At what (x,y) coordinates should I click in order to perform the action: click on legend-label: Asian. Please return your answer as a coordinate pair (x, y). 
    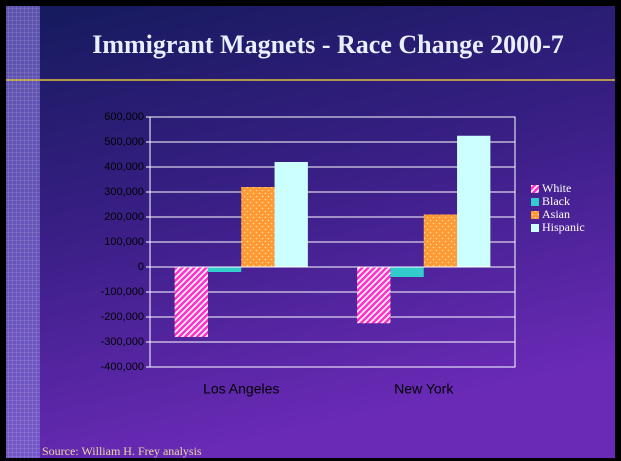
    Looking at the image, I should click on (556, 214).